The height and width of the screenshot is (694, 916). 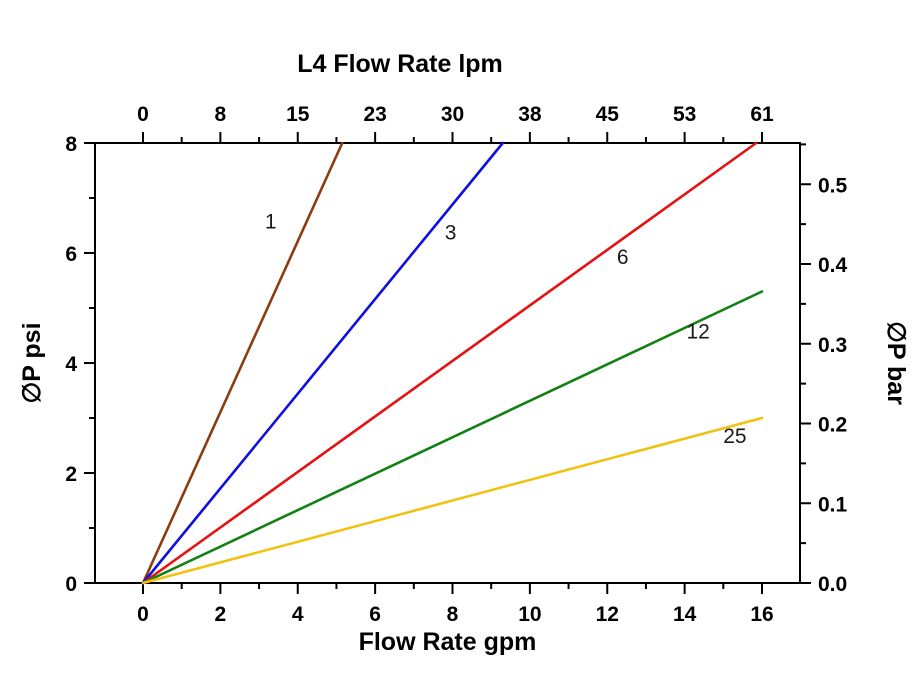 I want to click on series-label-12: 12, so click(x=697, y=331).